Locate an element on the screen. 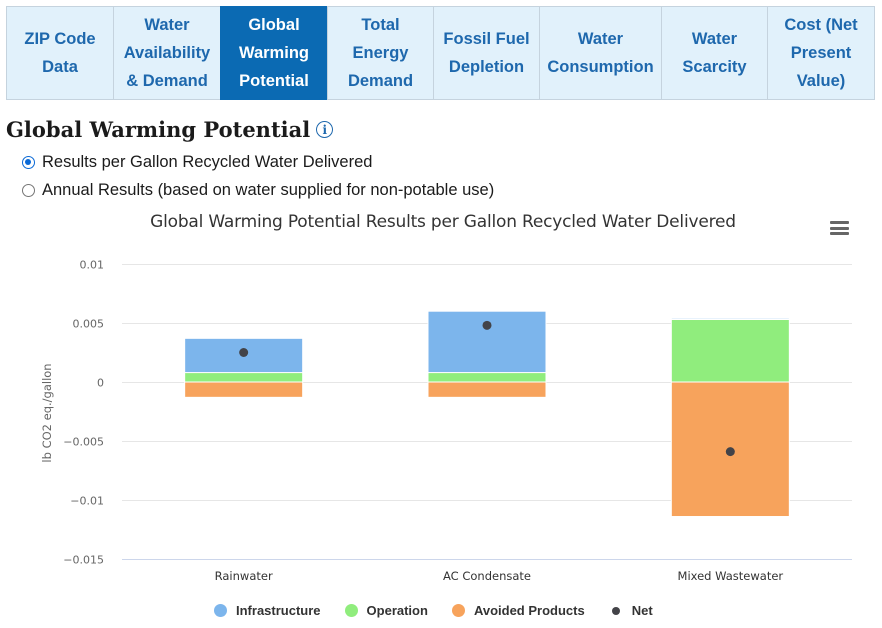  legend-net: Net is located at coordinates (631, 610).